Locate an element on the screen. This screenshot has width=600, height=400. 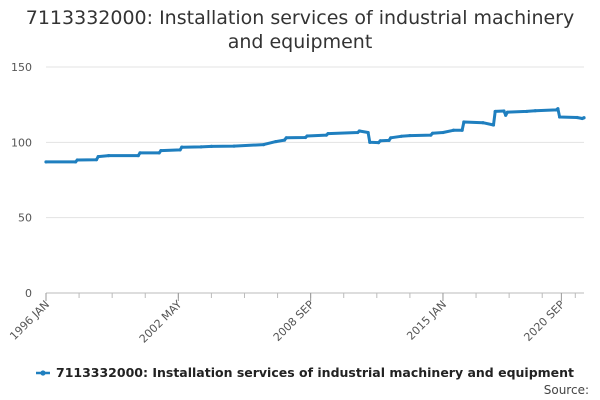
y-tick-label: 150 is located at coordinates (21, 67).